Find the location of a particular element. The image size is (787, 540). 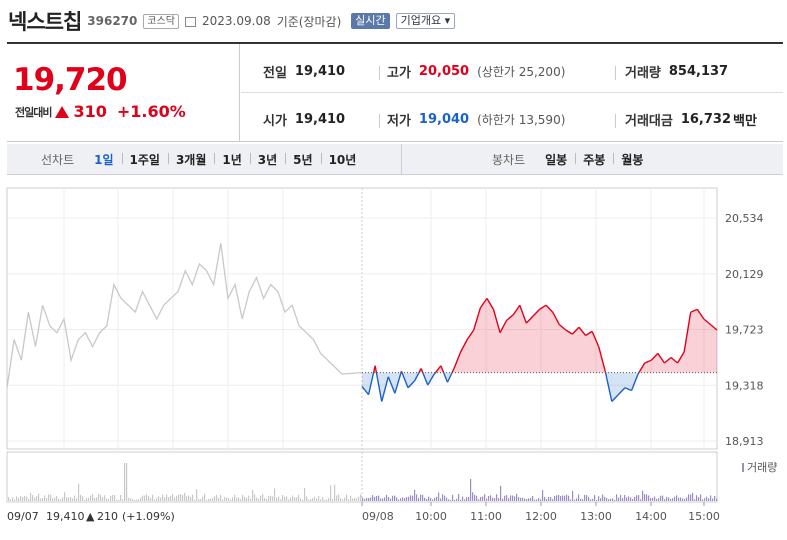

divider is located at coordinates (379, 121).